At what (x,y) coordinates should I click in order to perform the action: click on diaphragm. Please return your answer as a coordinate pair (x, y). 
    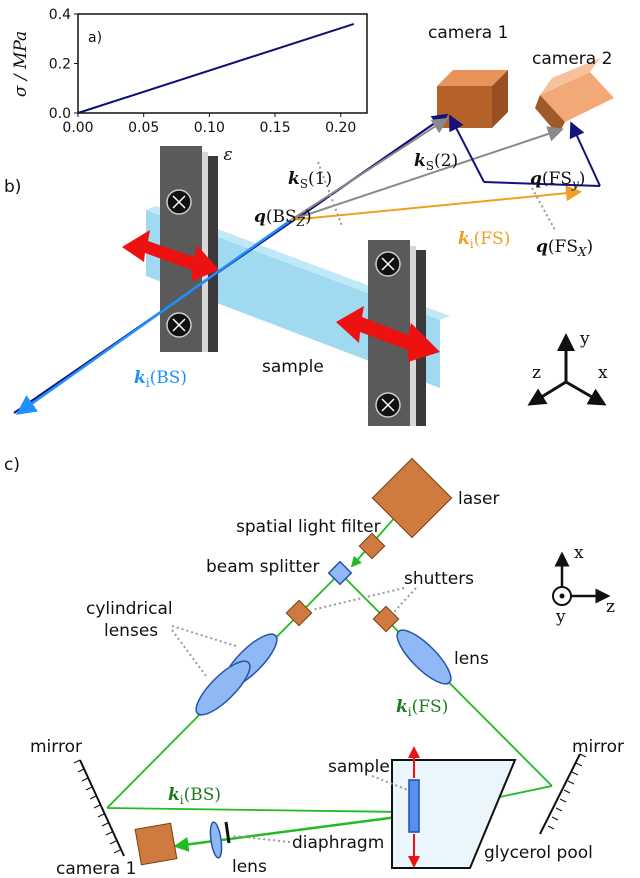
    Looking at the image, I should click on (227, 832).